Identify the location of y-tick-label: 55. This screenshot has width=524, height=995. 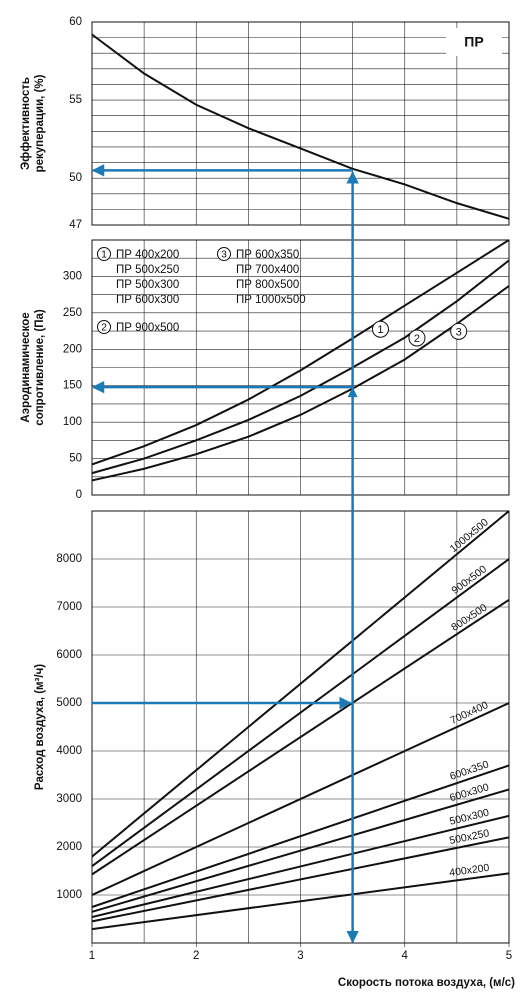
(75, 100).